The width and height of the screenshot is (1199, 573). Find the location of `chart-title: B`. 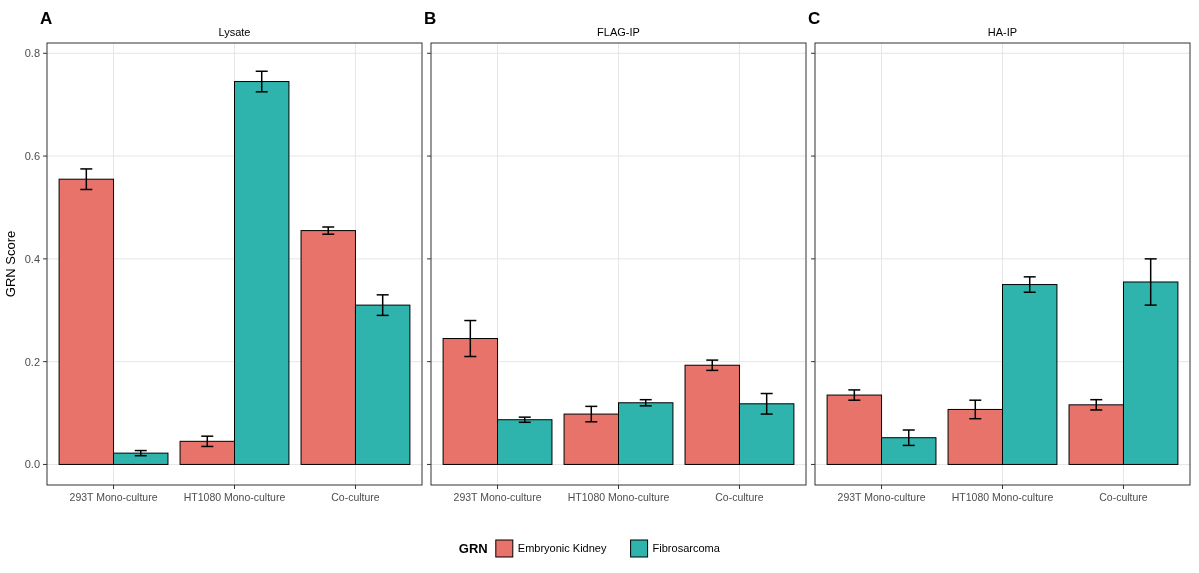

chart-title: B is located at coordinates (430, 18).